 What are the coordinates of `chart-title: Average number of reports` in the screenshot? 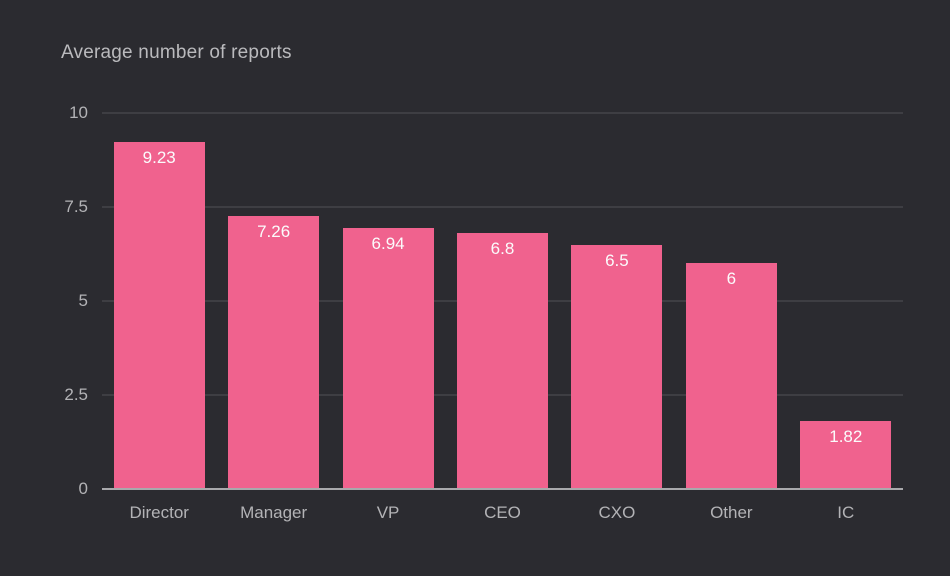 It's located at (176, 52).